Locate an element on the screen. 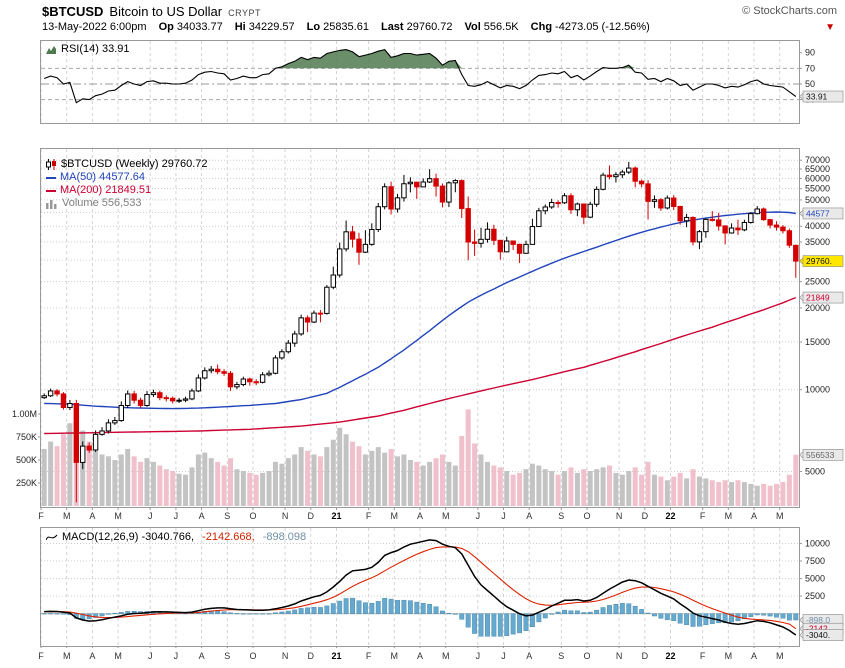  value-tag: 556533 is located at coordinates (821, 455).